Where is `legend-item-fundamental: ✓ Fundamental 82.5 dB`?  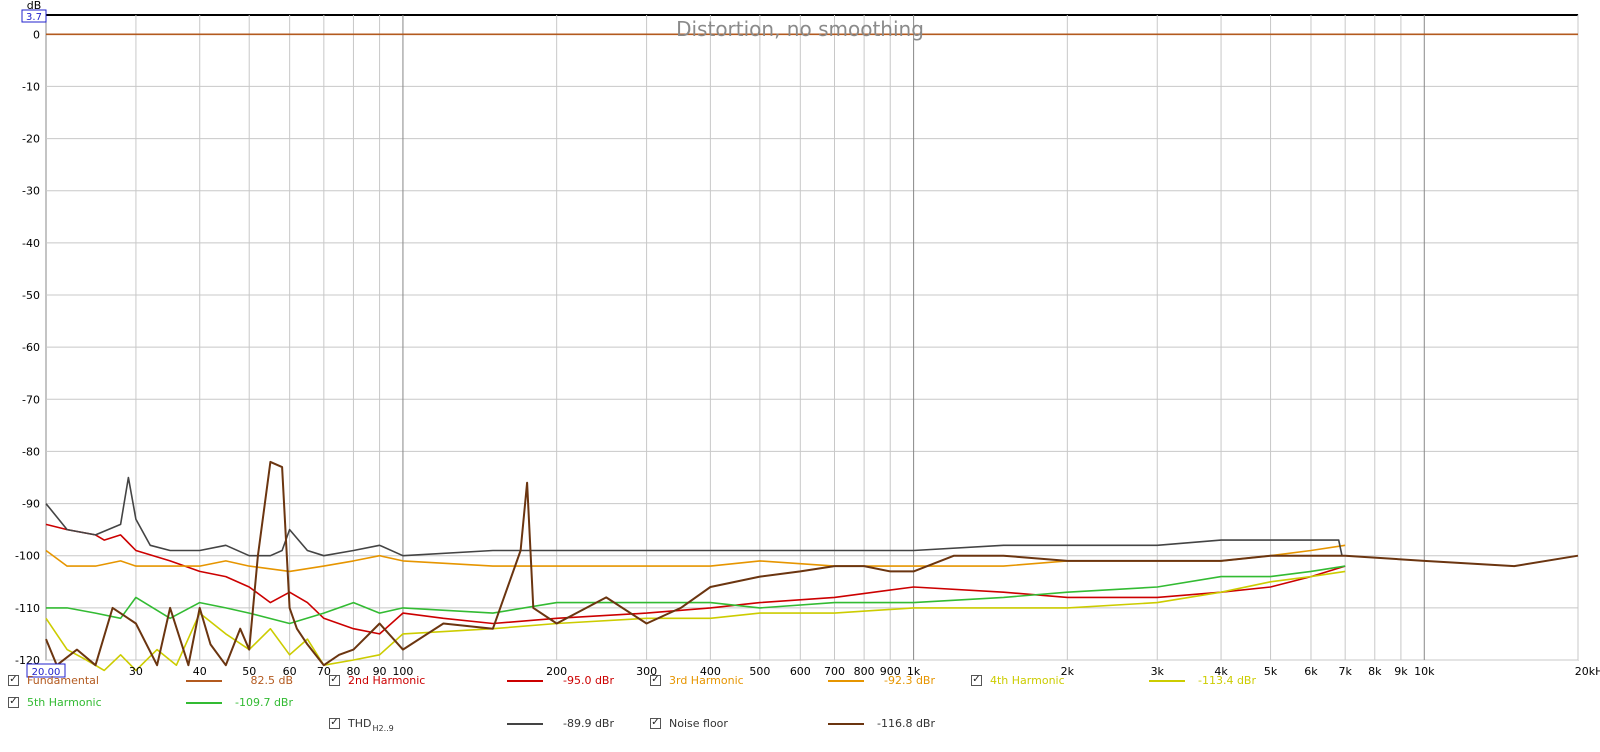
legend-item-fundamental: ✓ Fundamental 82.5 dB is located at coordinates (150, 680).